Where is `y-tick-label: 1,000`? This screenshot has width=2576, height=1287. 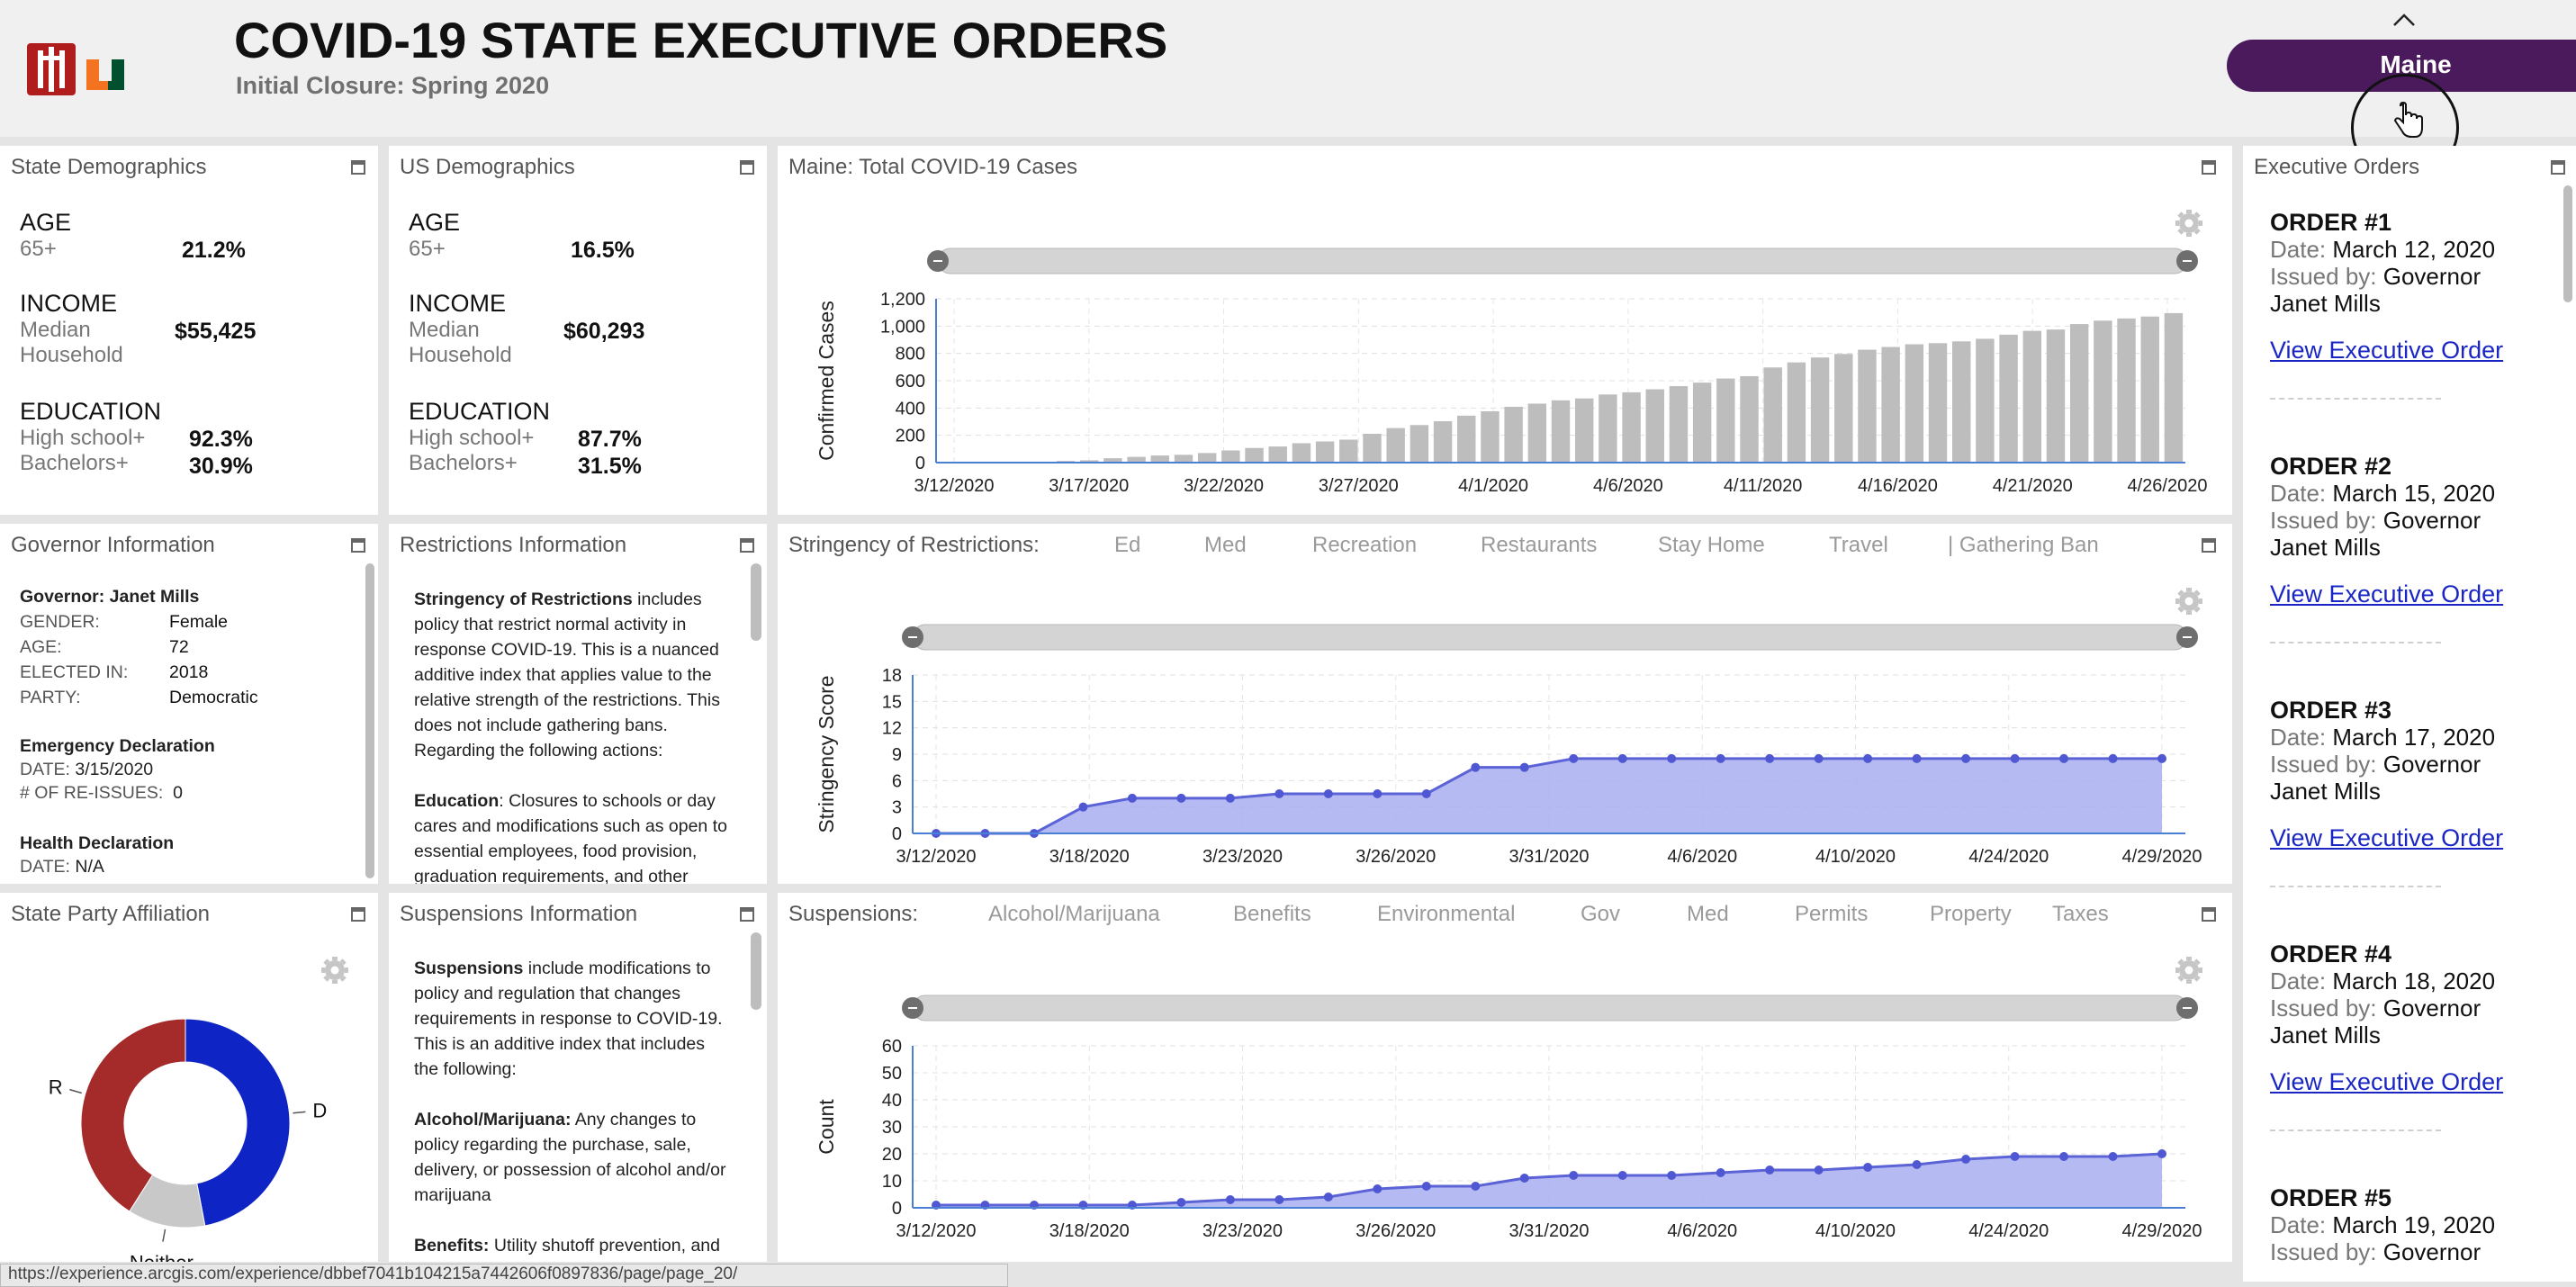
y-tick-label: 1,000 is located at coordinates (902, 327).